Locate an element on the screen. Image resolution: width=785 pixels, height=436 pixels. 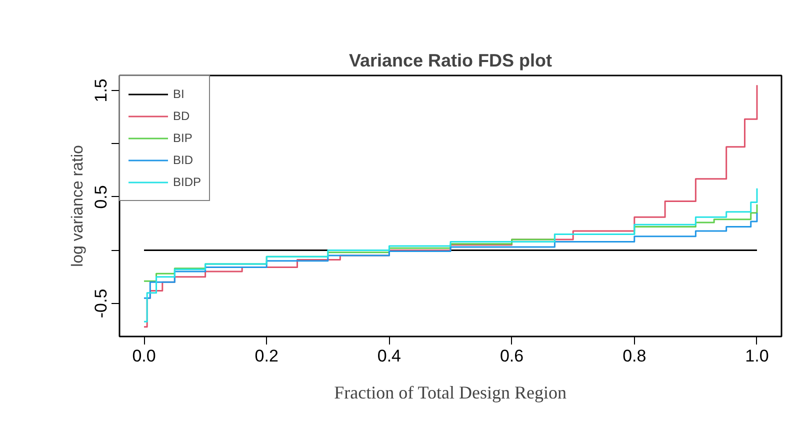
y-tick-label: 0.5 is located at coordinates (101, 197).